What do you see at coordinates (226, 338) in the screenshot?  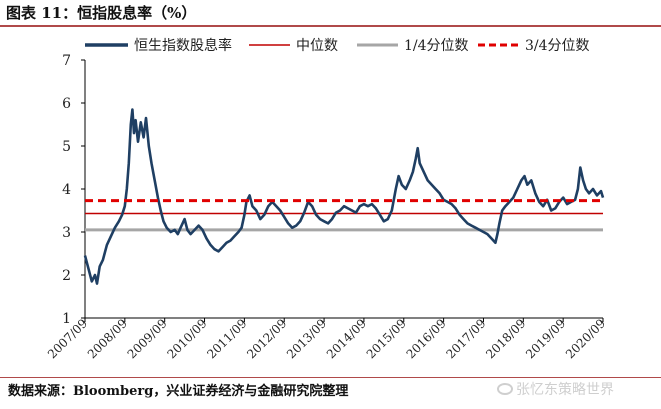 I see `x-tick-label: 2011/09` at bounding box center [226, 338].